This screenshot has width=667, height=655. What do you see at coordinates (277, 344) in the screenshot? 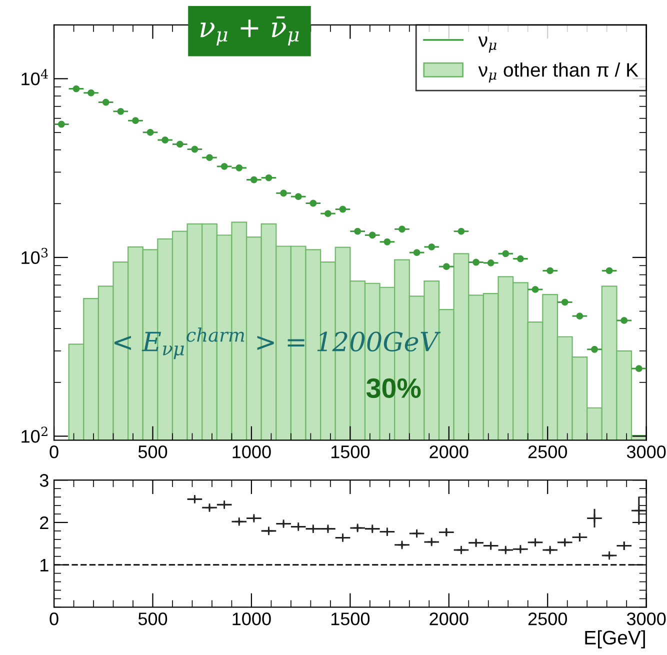
I see `annotation: < E$_{νμ}$$^{charm}$ > = 1200GeV` at bounding box center [277, 344].